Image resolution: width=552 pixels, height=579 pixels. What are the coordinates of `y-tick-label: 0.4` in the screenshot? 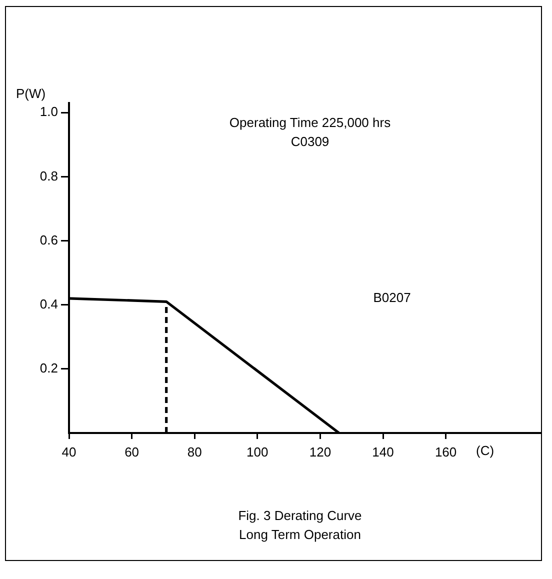 It's located at (49, 304).